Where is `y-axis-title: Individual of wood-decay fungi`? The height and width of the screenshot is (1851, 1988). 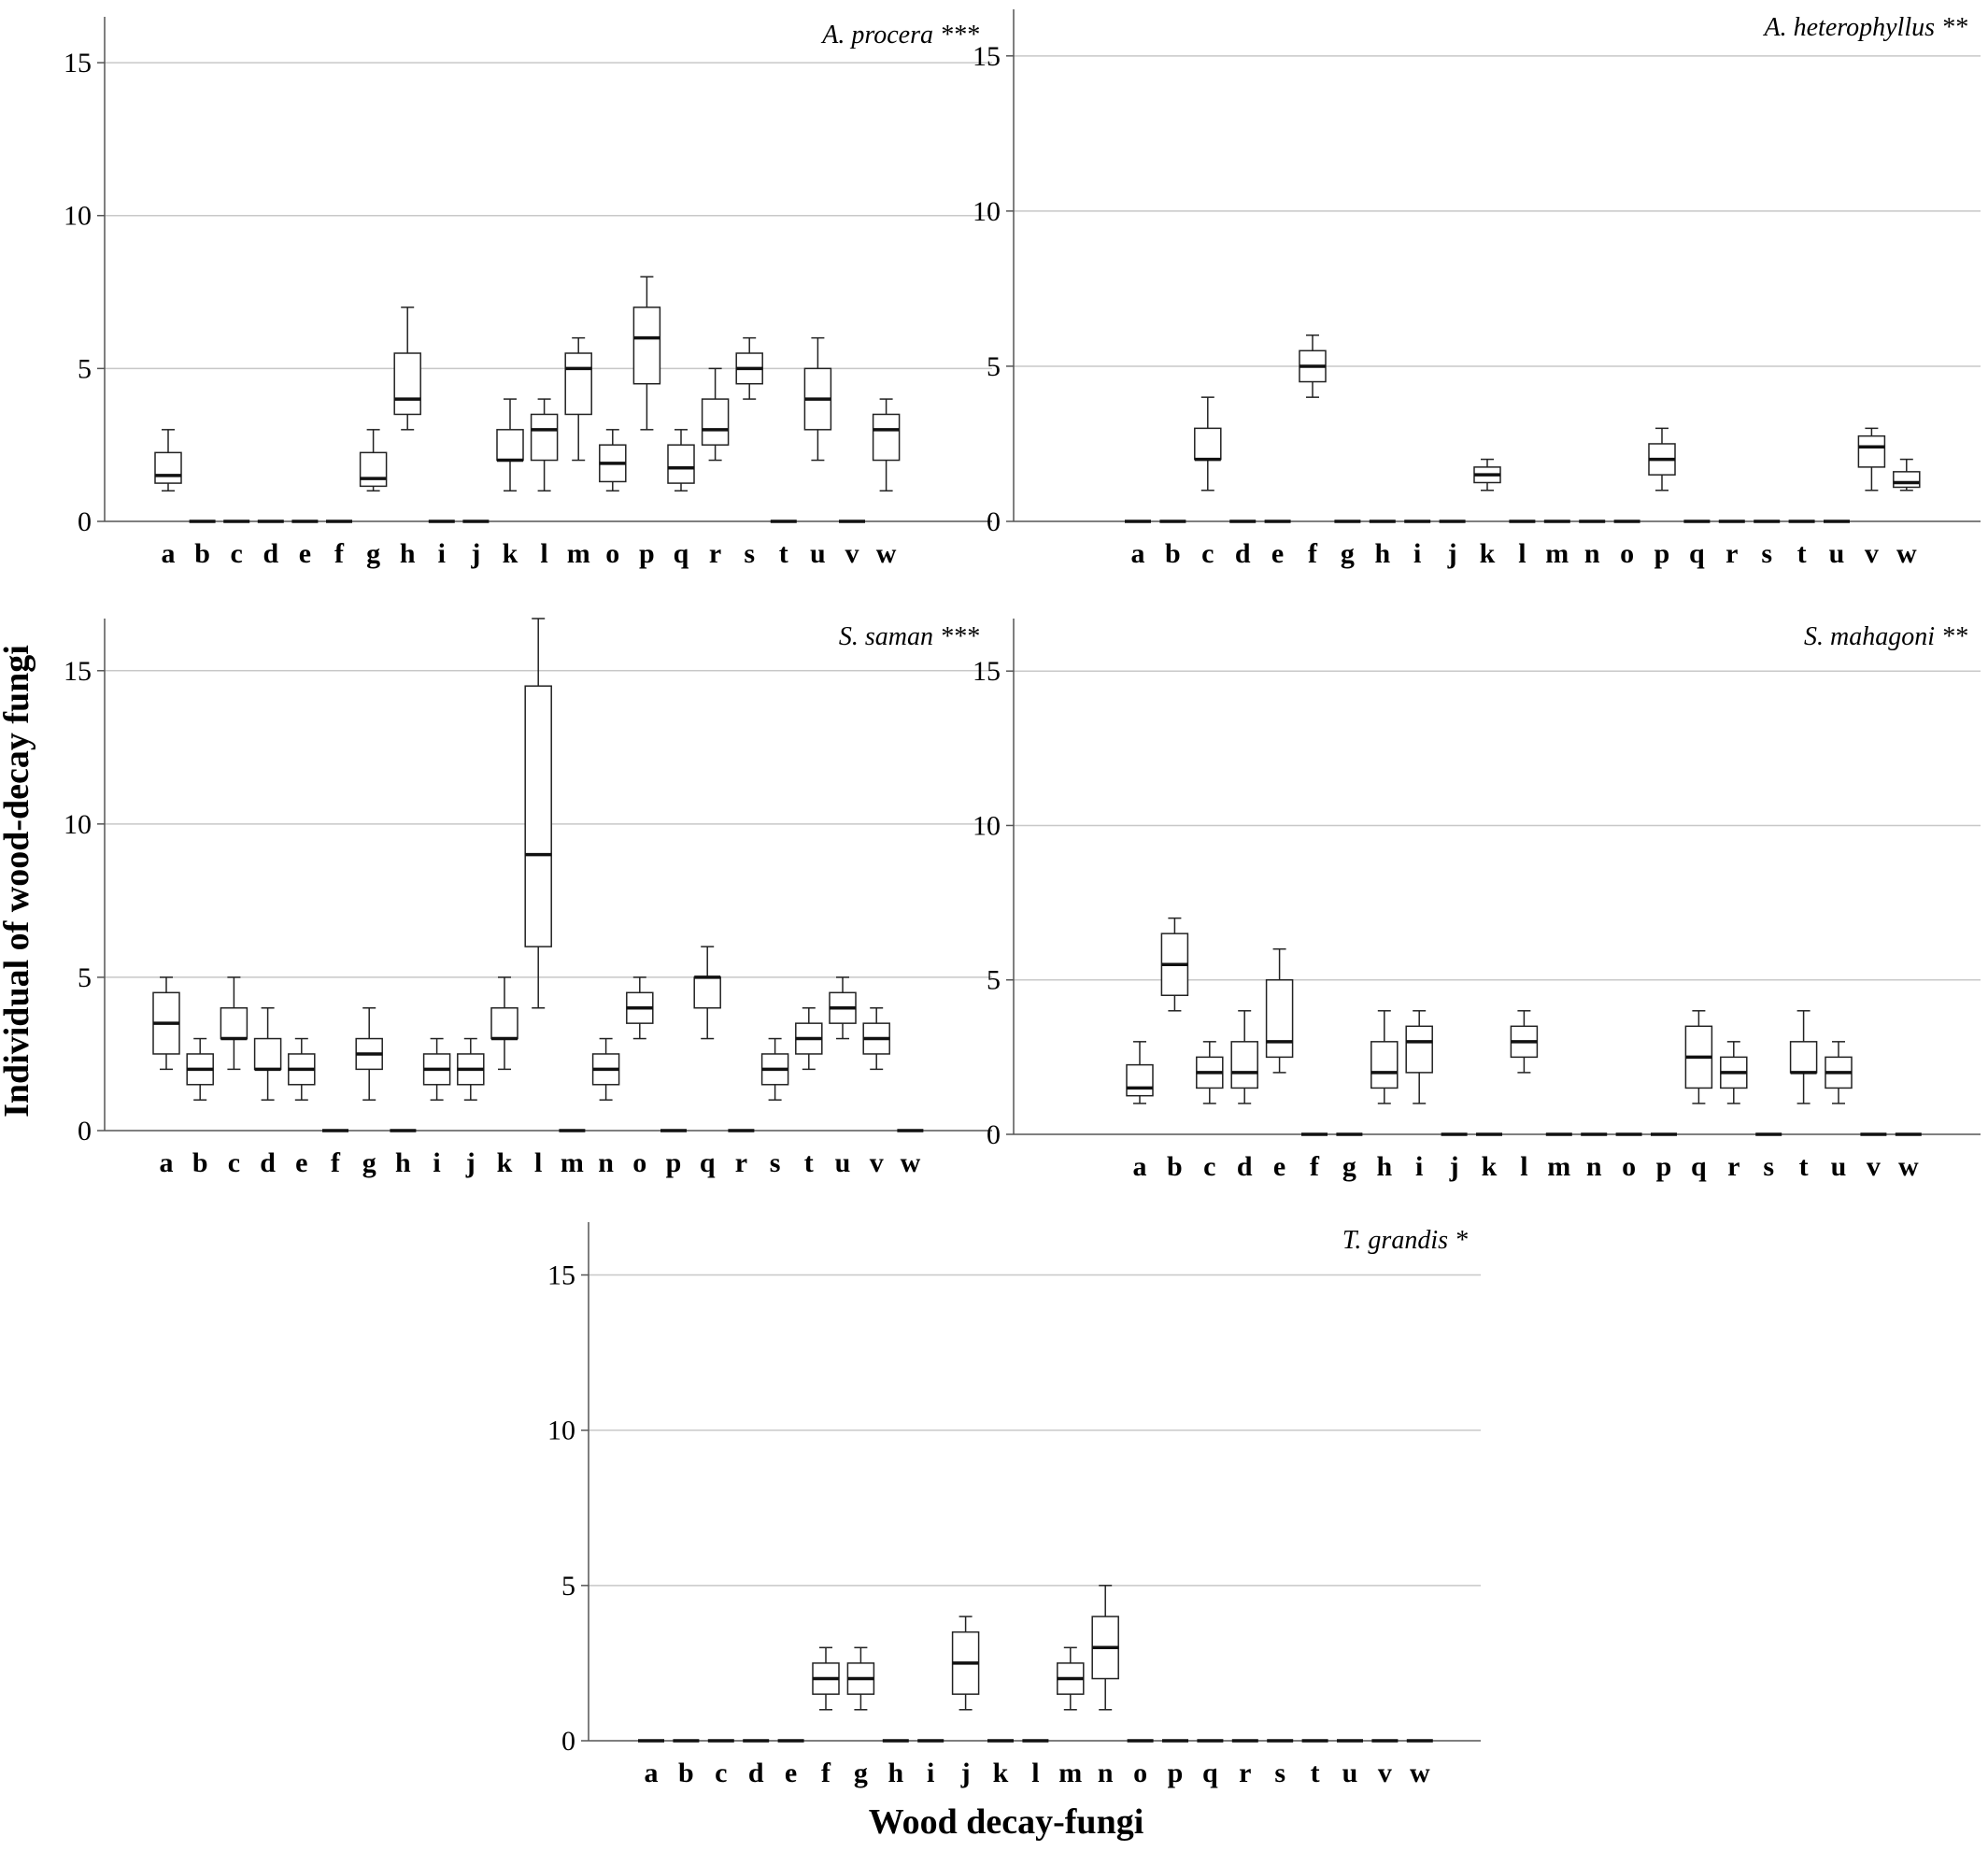
y-axis-title: Individual of wood-decay fungi is located at coordinates (18, 881).